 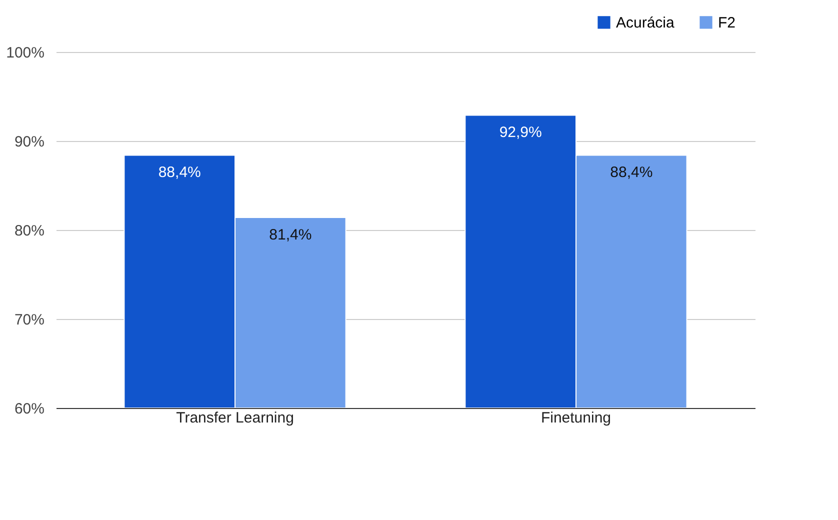 What do you see at coordinates (29, 320) in the screenshot?
I see `y-tick-label: 70%` at bounding box center [29, 320].